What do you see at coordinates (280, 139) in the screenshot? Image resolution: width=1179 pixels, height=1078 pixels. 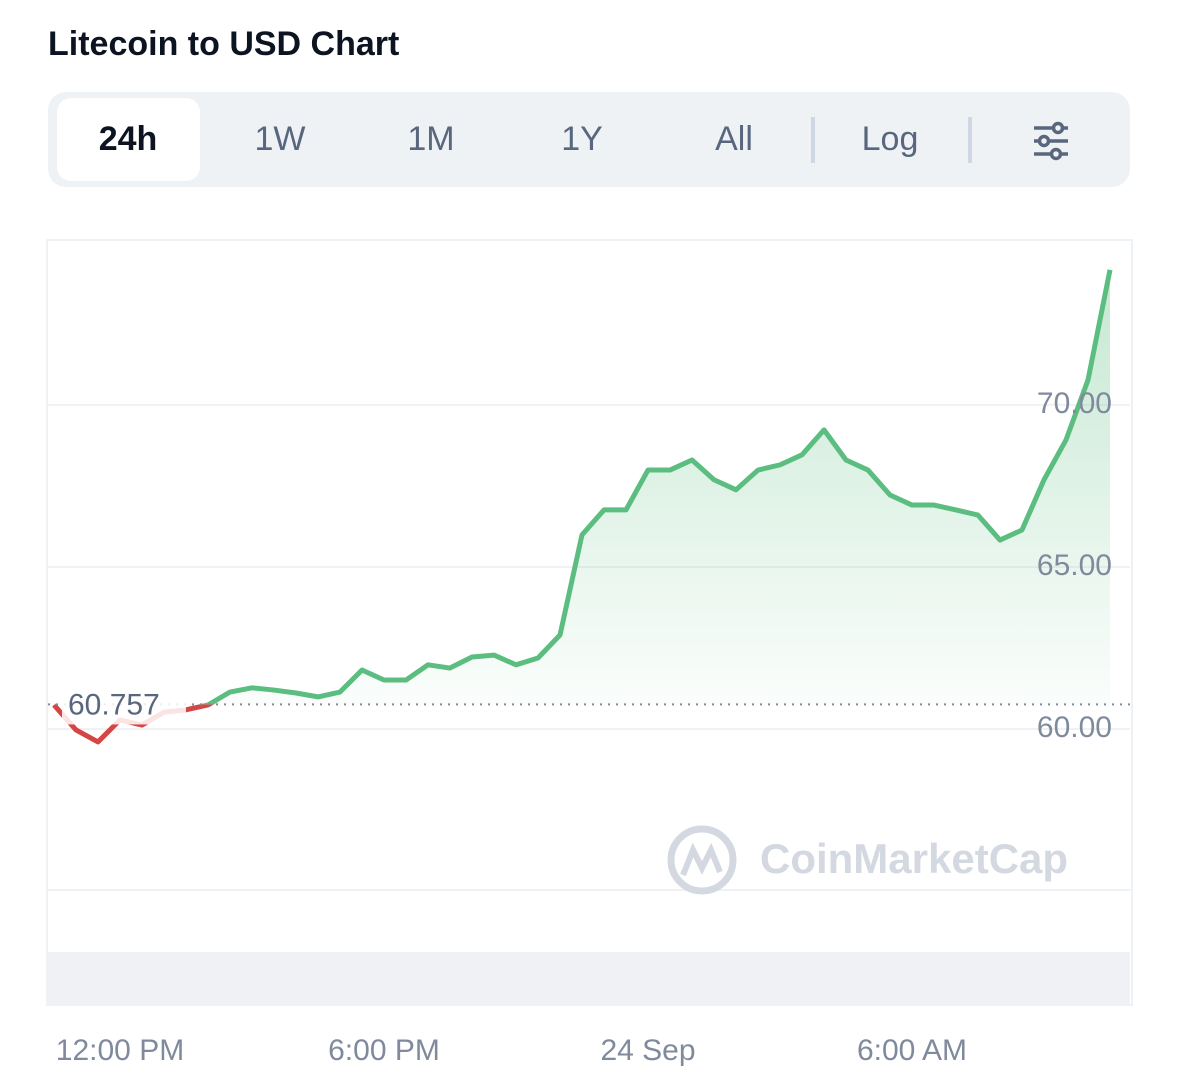 I see `tab: 1W` at bounding box center [280, 139].